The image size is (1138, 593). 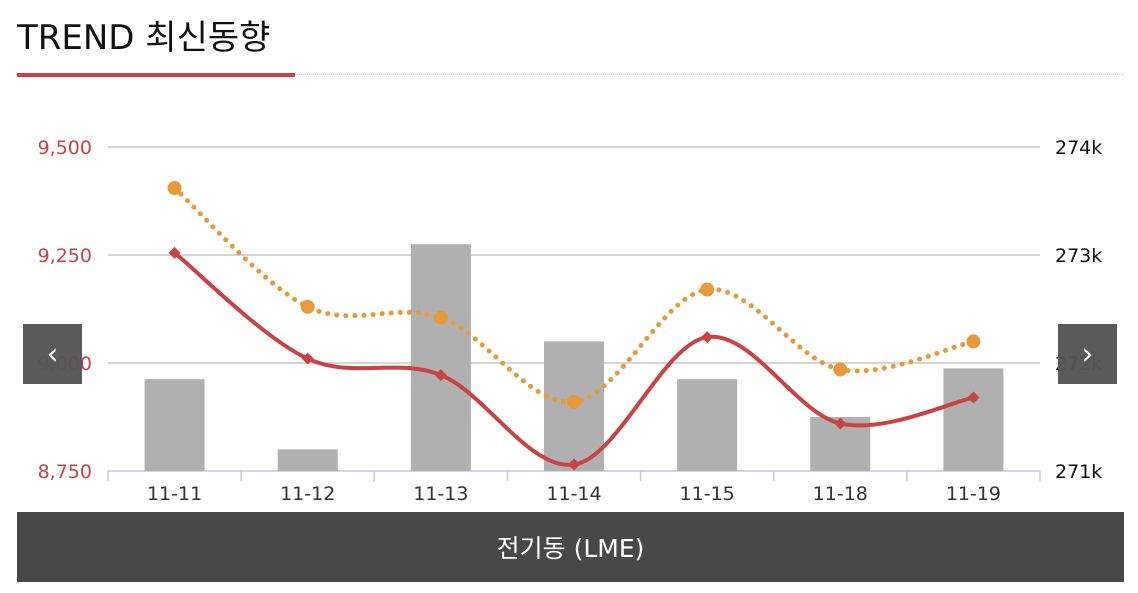 I want to click on x-axis-tick-label: 11-13, so click(x=440, y=494).